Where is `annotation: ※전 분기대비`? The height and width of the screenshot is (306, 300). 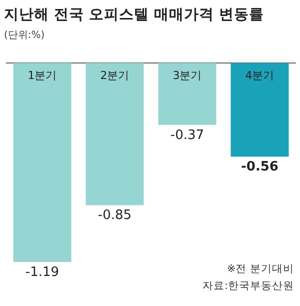
annotation: ※전 분기대비 is located at coordinates (260, 269).